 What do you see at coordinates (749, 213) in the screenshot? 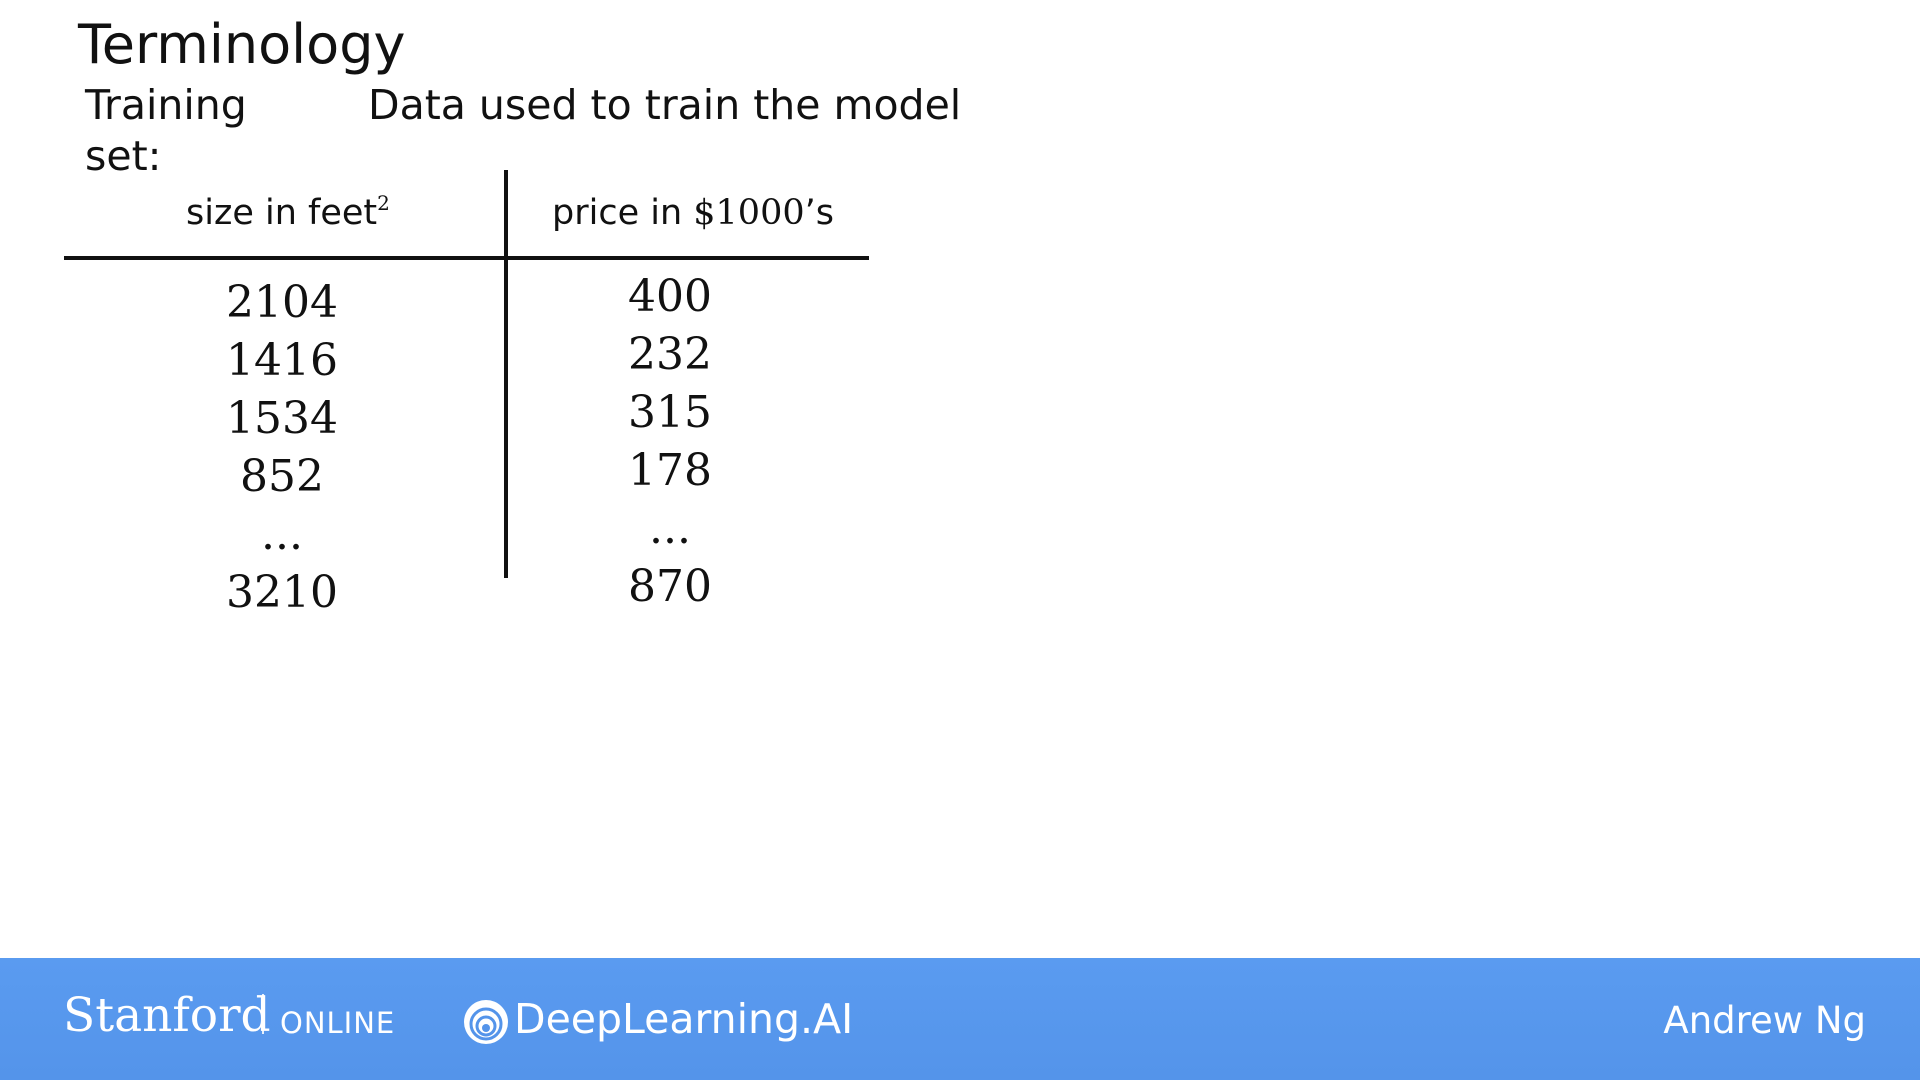
I see `price-header-unit: $1000` at bounding box center [749, 213].